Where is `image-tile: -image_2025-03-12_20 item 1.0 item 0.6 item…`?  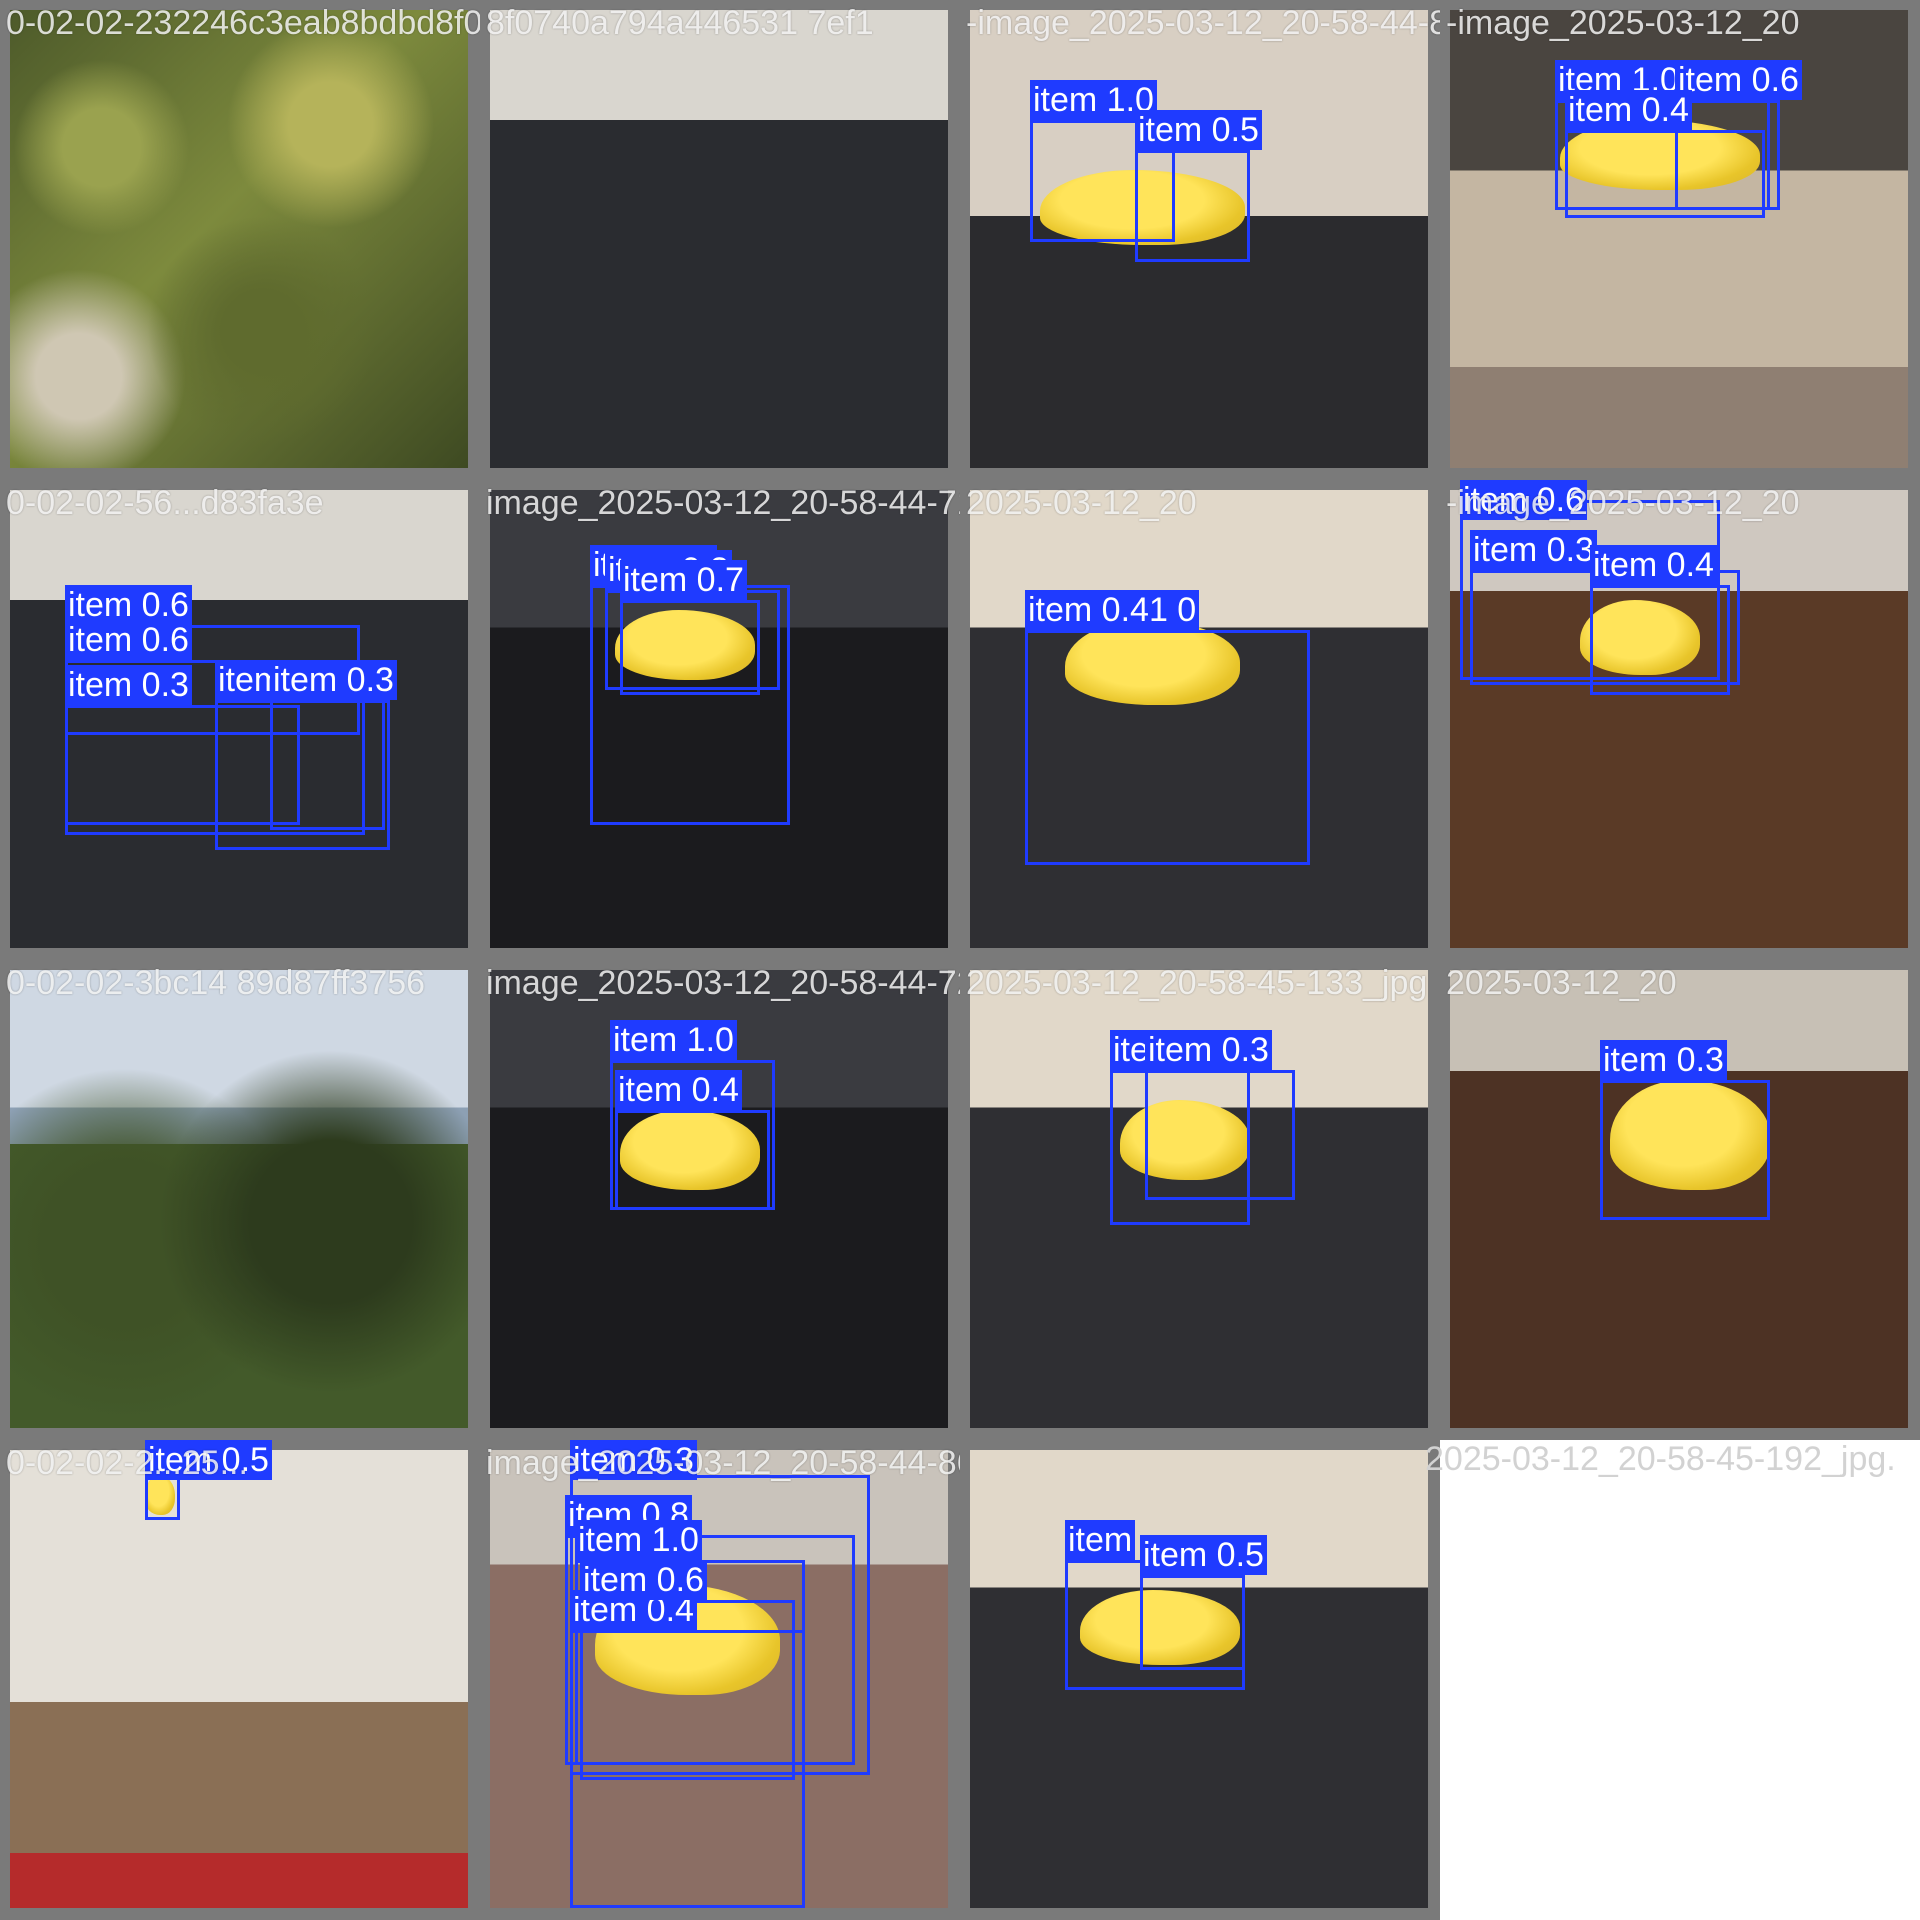
image-tile: -image_2025-03-12_20 item 1.0 item 0.6 item… is located at coordinates (1680, 240).